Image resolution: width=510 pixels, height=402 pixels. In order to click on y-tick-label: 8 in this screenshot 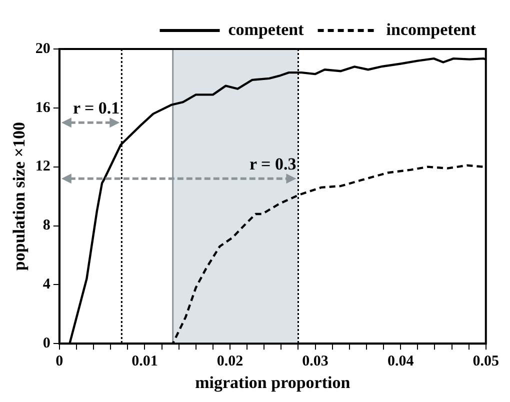, I will do `click(46, 226)`.